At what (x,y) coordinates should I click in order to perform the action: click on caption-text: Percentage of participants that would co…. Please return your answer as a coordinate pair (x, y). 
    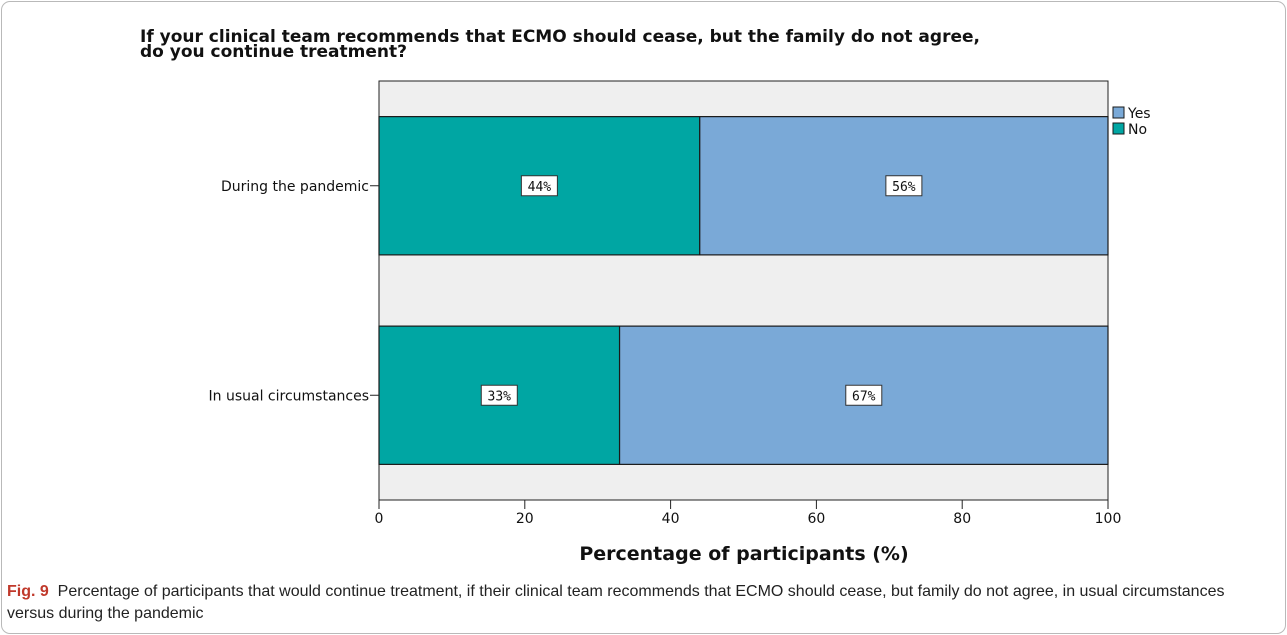
    Looking at the image, I should click on (616, 602).